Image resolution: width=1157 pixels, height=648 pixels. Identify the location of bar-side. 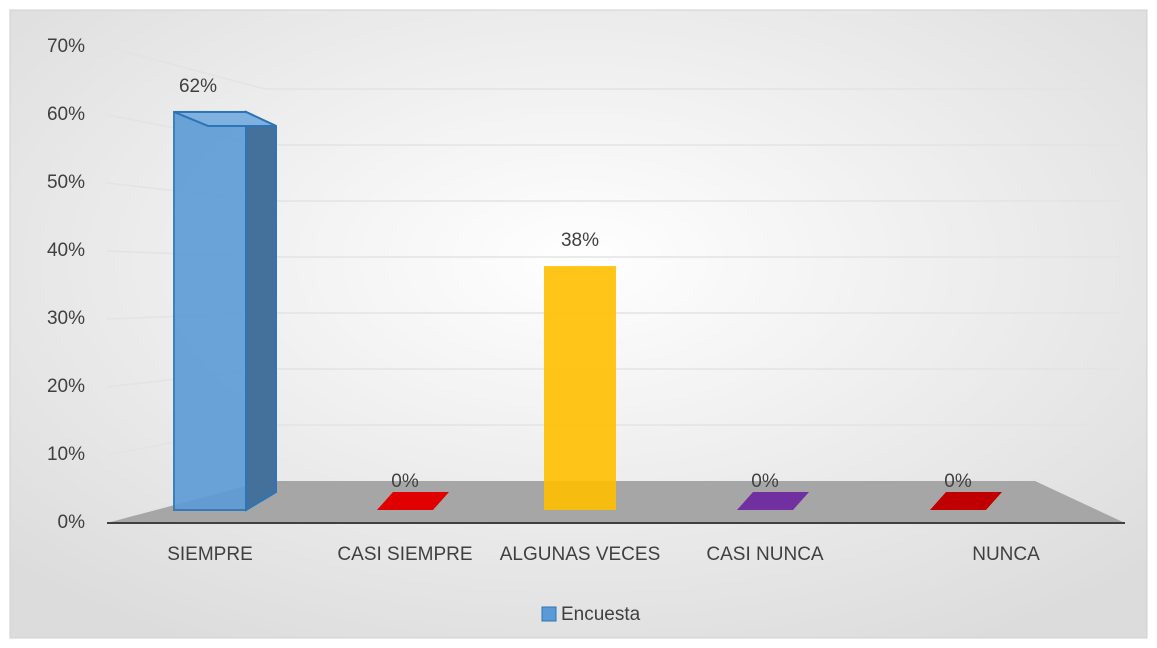
(261, 311).